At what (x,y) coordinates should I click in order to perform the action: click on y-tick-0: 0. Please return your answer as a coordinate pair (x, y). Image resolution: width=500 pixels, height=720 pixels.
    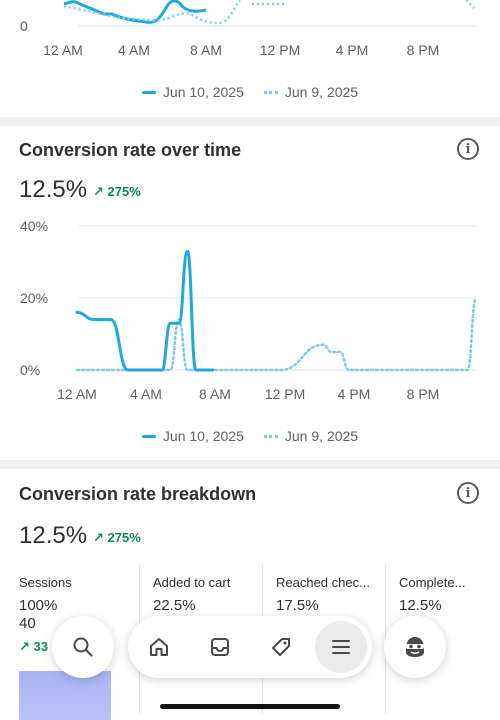
    Looking at the image, I should click on (24, 26).